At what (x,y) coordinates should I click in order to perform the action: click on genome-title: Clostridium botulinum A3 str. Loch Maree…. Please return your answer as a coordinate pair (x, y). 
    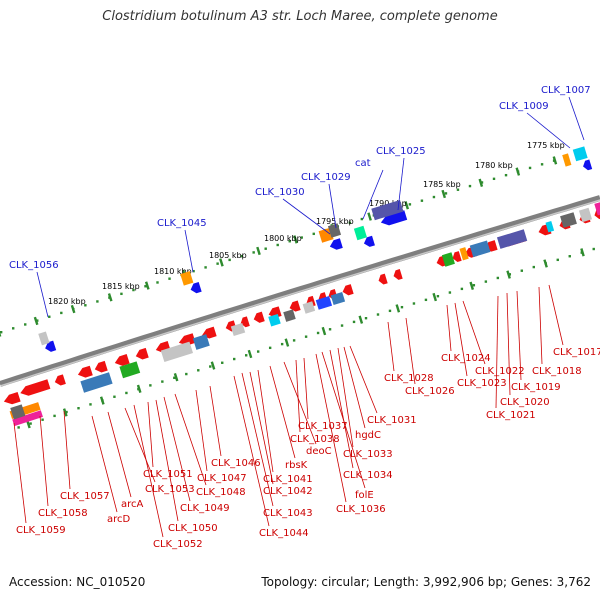
    Looking at the image, I should click on (300, 16).